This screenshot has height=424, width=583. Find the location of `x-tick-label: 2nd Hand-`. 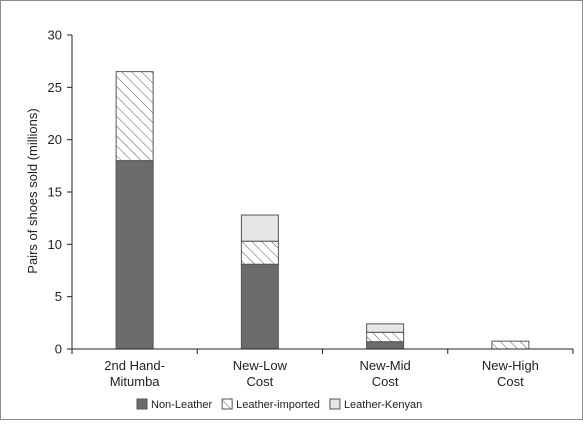

x-tick-label: 2nd Hand- is located at coordinates (134, 365).